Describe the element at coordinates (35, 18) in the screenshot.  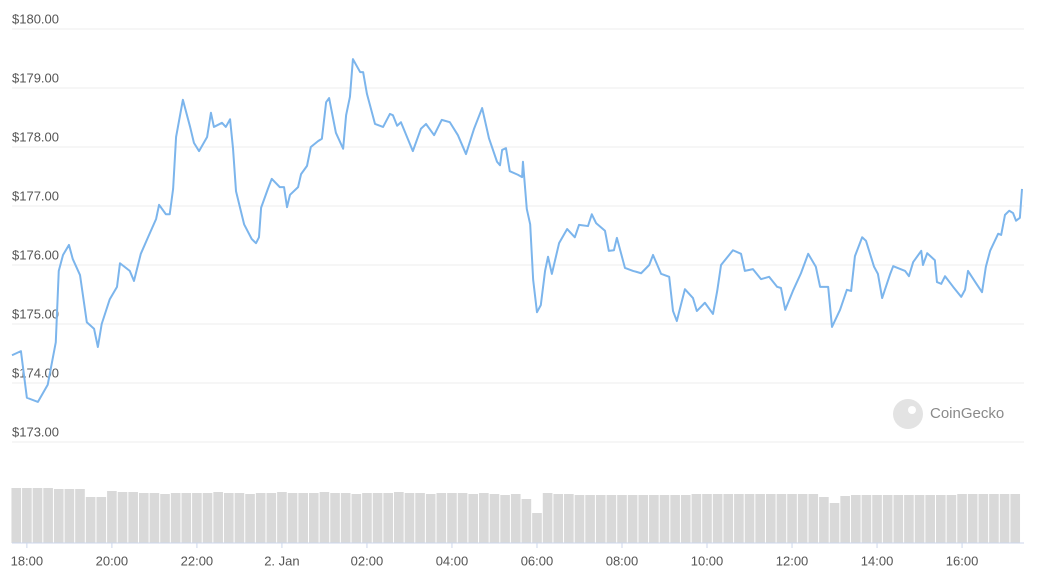
I see `y-tick-label: $180.00` at that location.